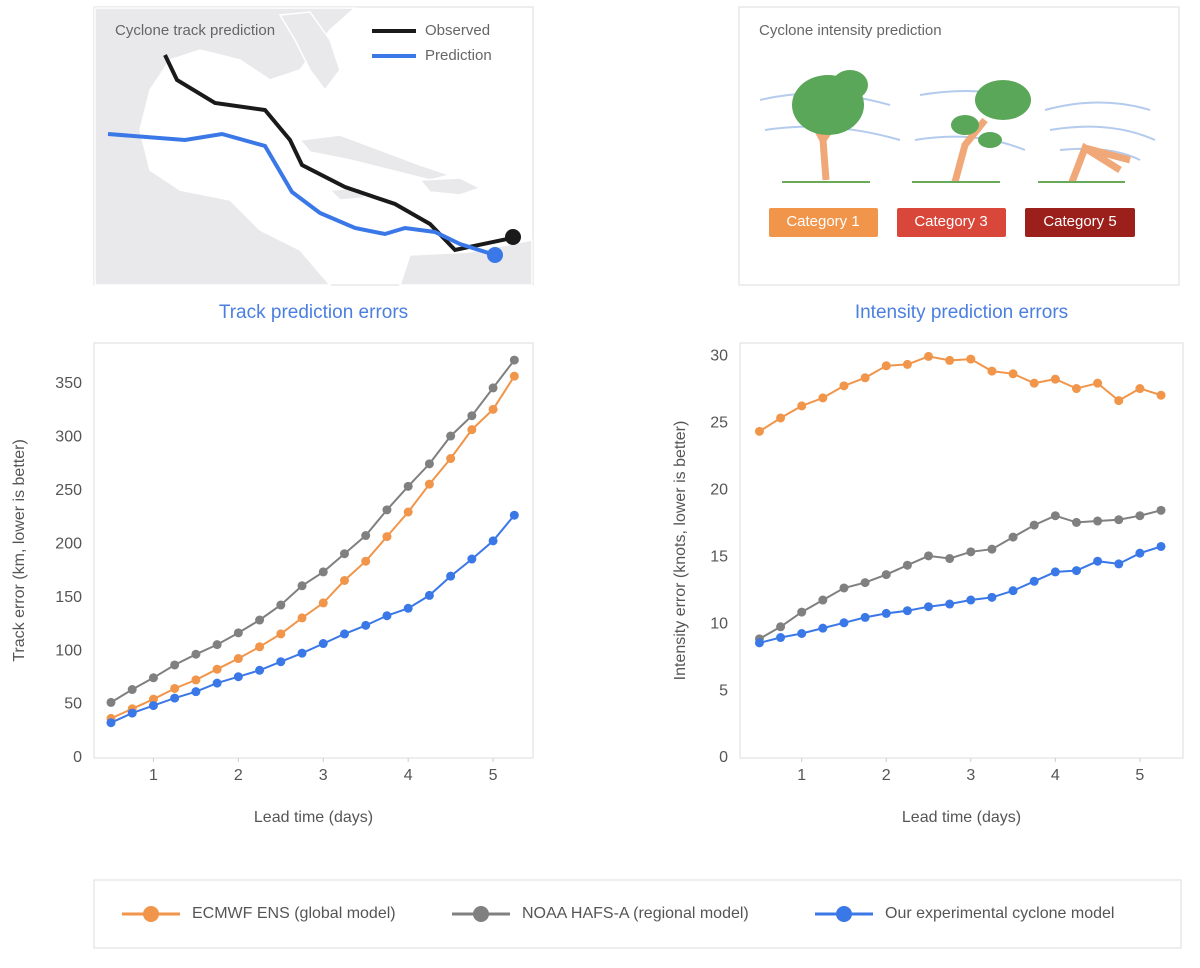  What do you see at coordinates (637, 914) in the screenshot?
I see `legend-frame` at bounding box center [637, 914].